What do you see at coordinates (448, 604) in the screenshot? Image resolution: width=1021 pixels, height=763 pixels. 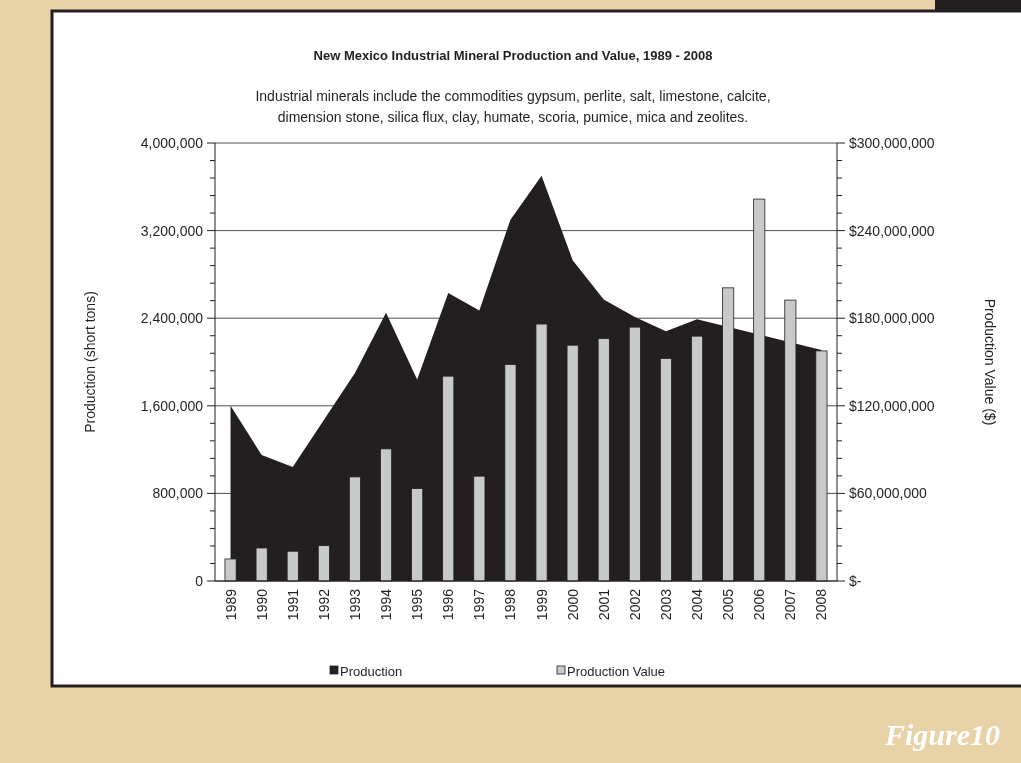 I see `x-tick-label: 1996` at bounding box center [448, 604].